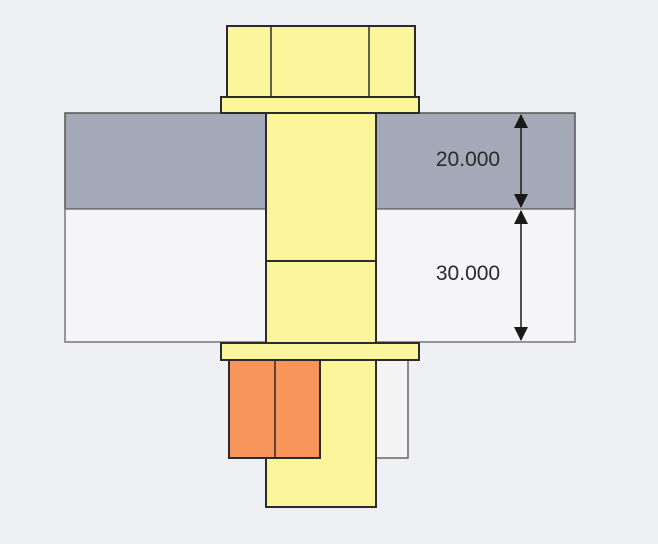 This screenshot has height=544, width=658. What do you see at coordinates (320, 105) in the screenshot?
I see `upper-washer` at bounding box center [320, 105].